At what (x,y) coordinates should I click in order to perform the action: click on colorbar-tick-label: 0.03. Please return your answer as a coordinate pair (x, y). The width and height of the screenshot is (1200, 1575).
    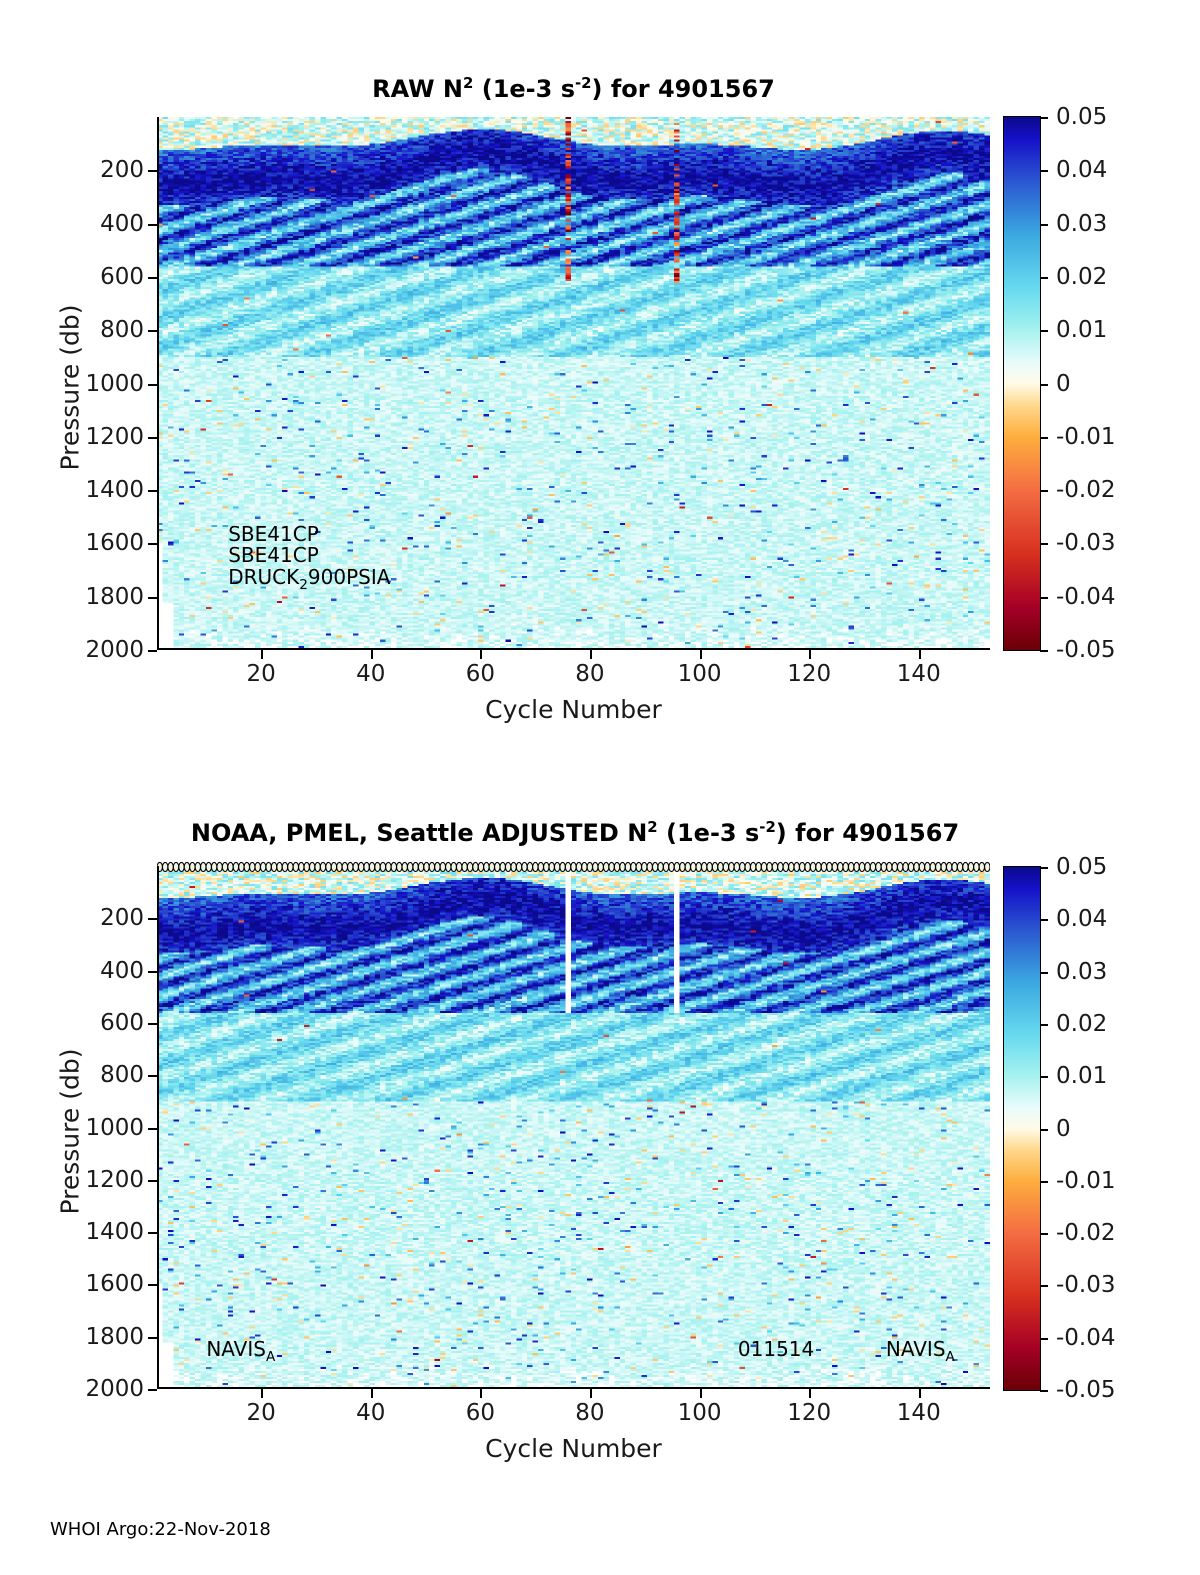
    Looking at the image, I should click on (1082, 223).